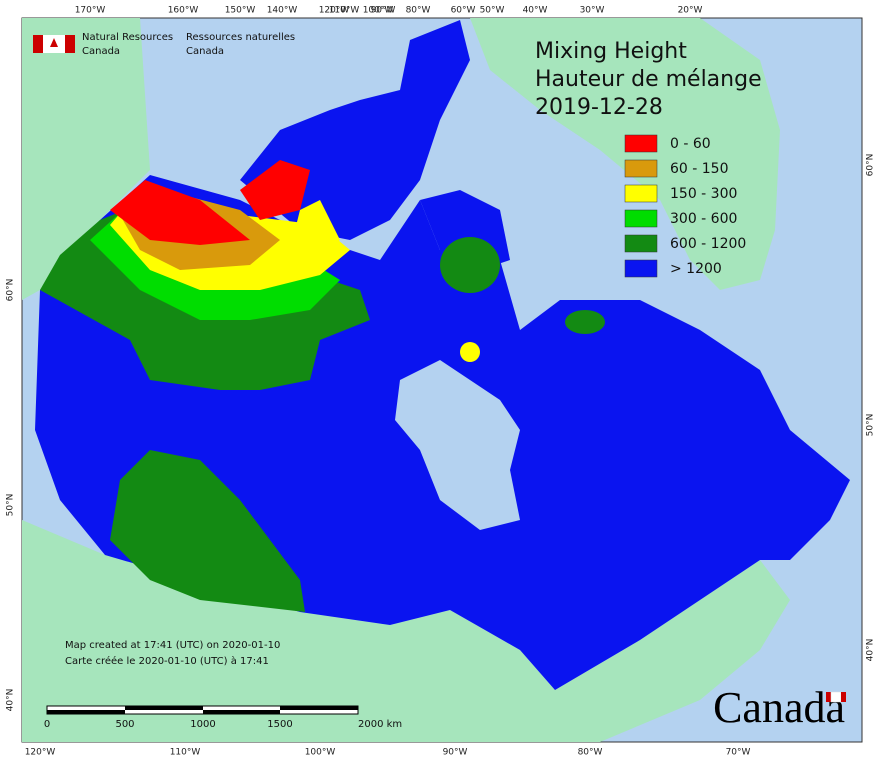 The height and width of the screenshot is (760, 880). Describe the element at coordinates (380, 724) in the screenshot. I see `scale-label: 2000 km` at that location.